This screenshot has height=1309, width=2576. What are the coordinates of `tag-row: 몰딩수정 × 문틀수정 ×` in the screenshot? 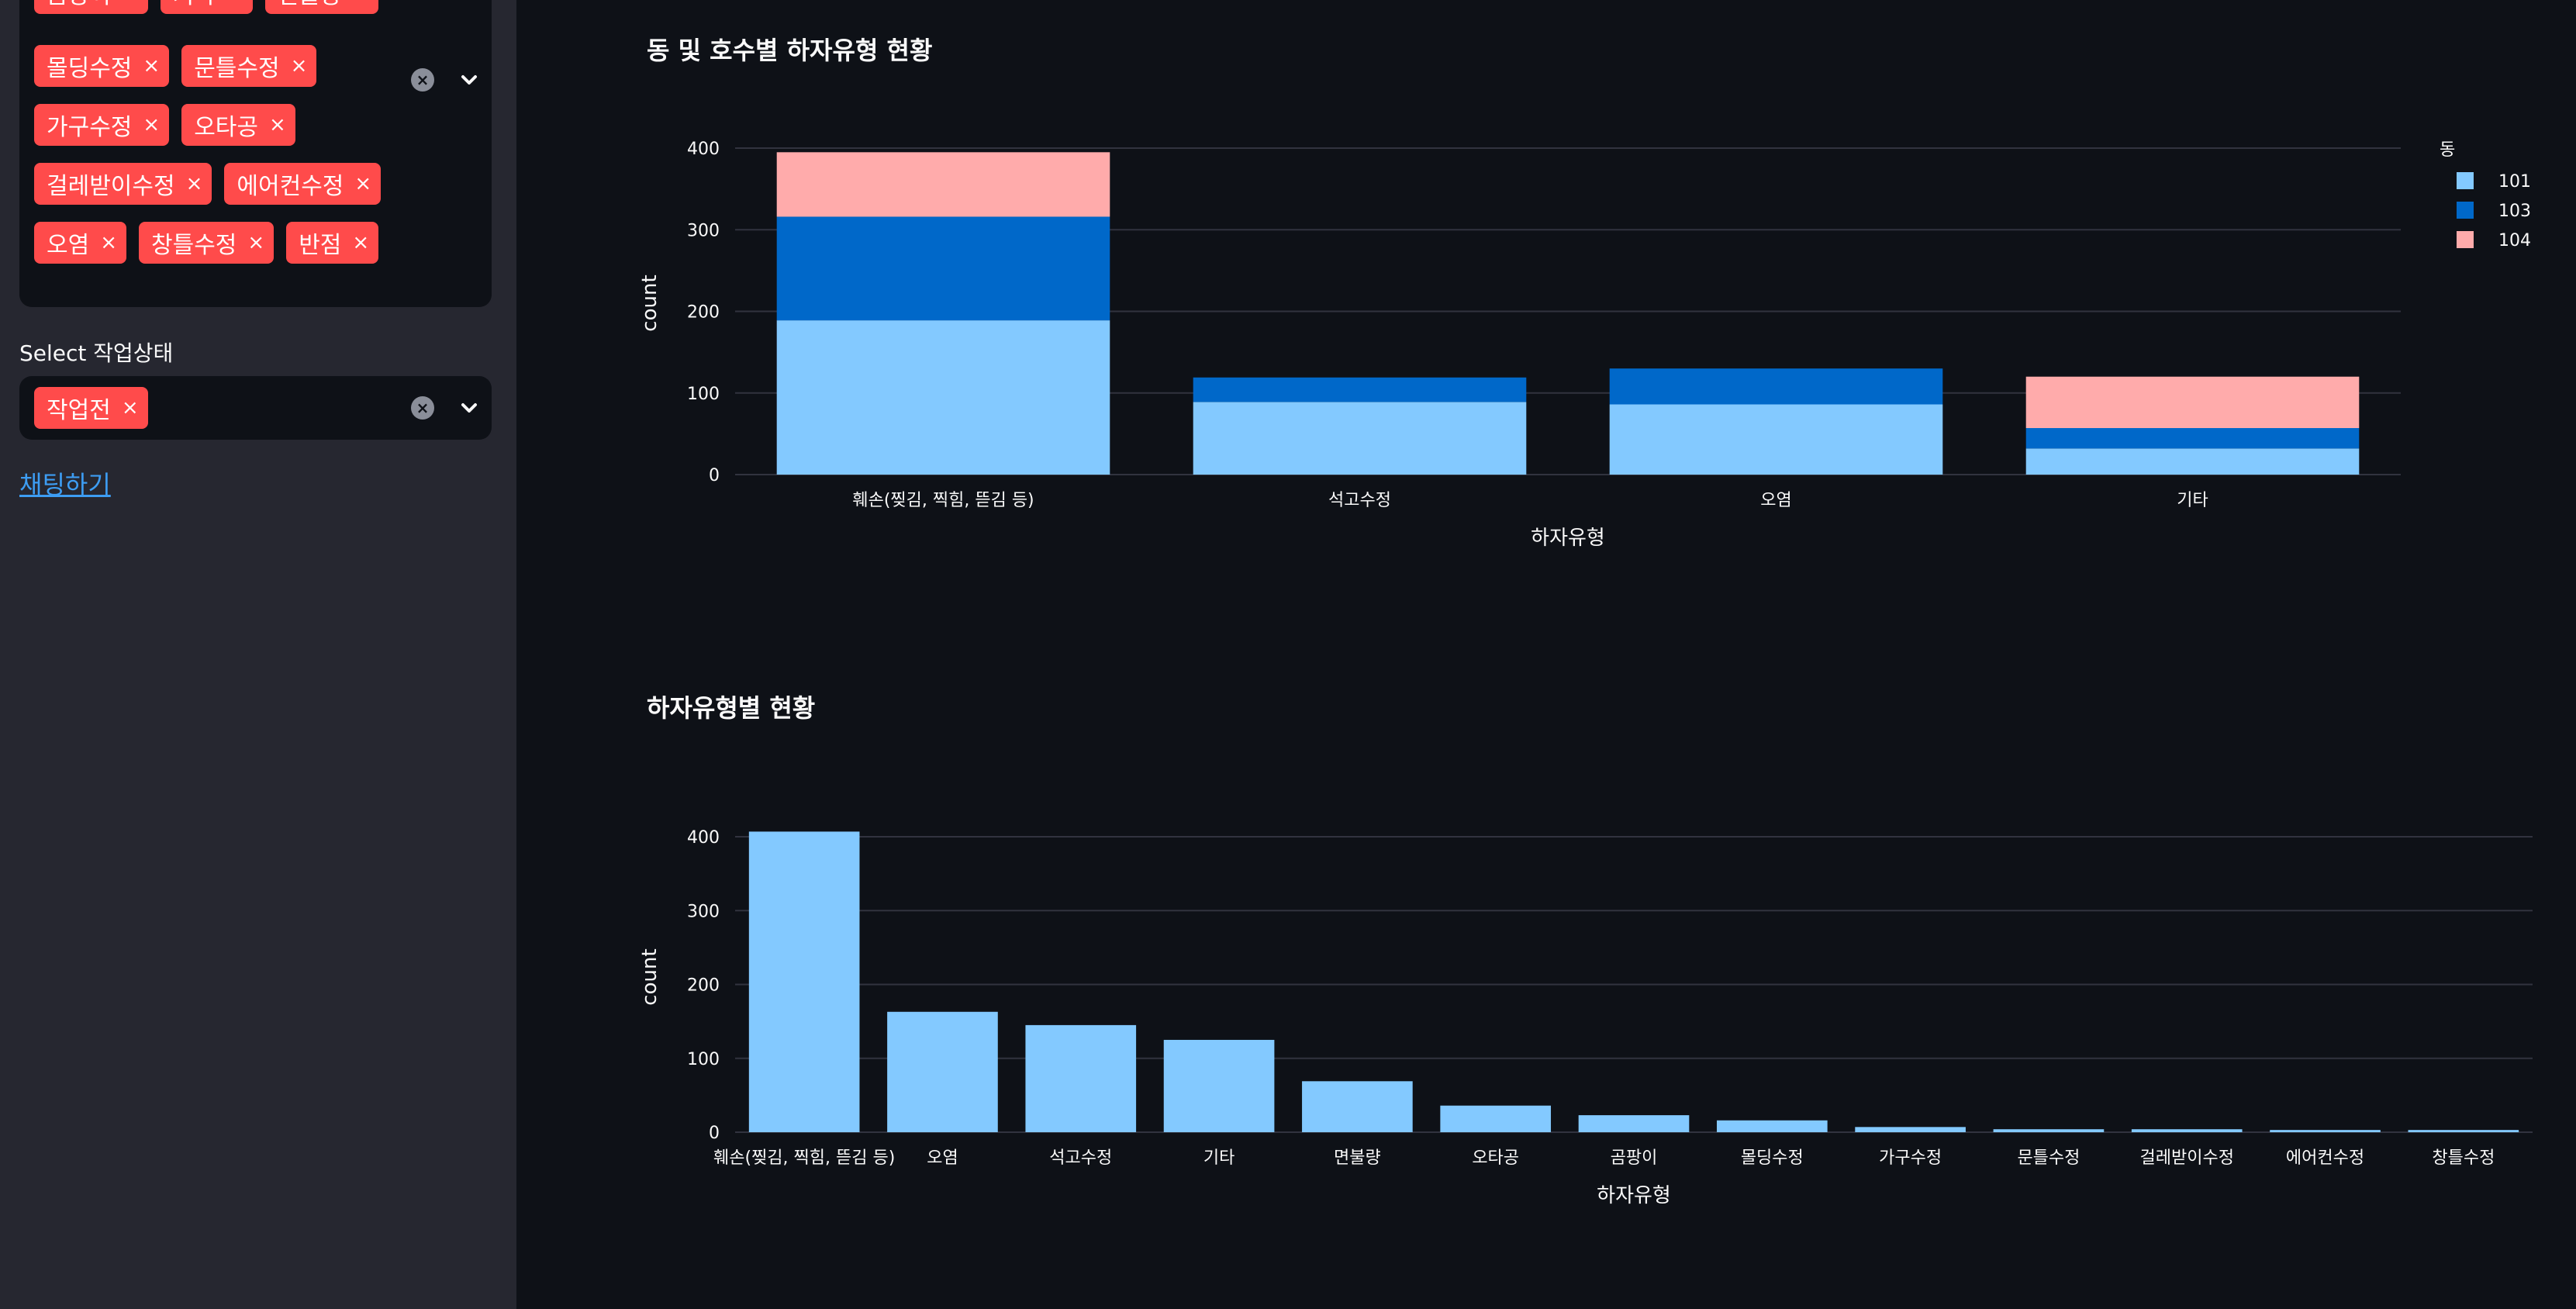 It's located at (176, 66).